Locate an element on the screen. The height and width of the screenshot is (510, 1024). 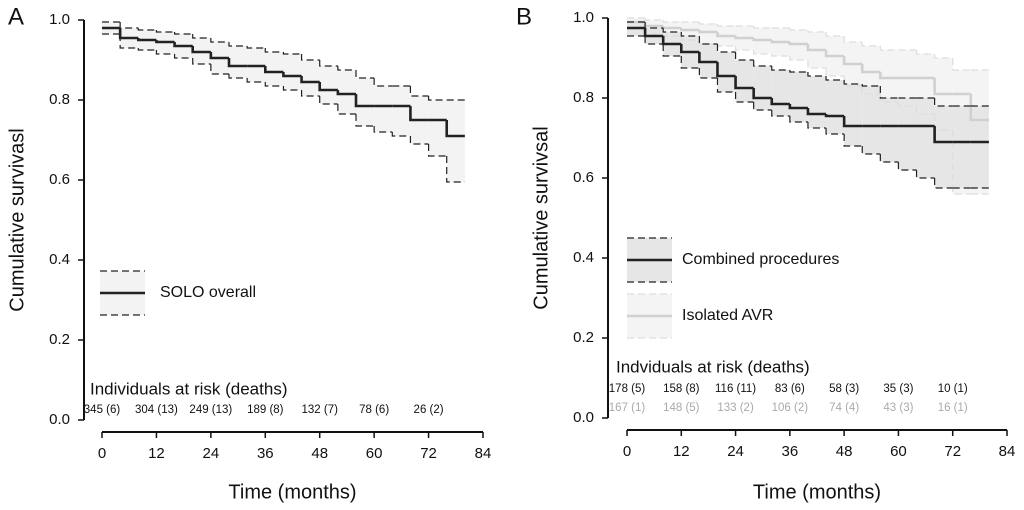
y-axis-label: Cumulative survivasl is located at coordinates (17, 219).